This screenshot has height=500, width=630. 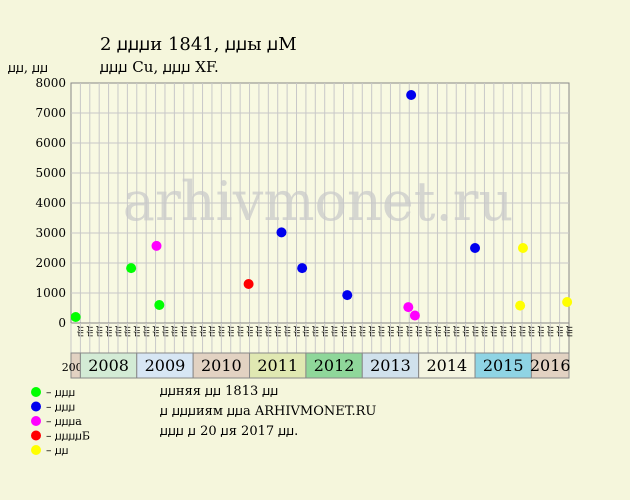 What do you see at coordinates (50, 173) in the screenshot?
I see `y-tick-label: 5000` at bounding box center [50, 173].